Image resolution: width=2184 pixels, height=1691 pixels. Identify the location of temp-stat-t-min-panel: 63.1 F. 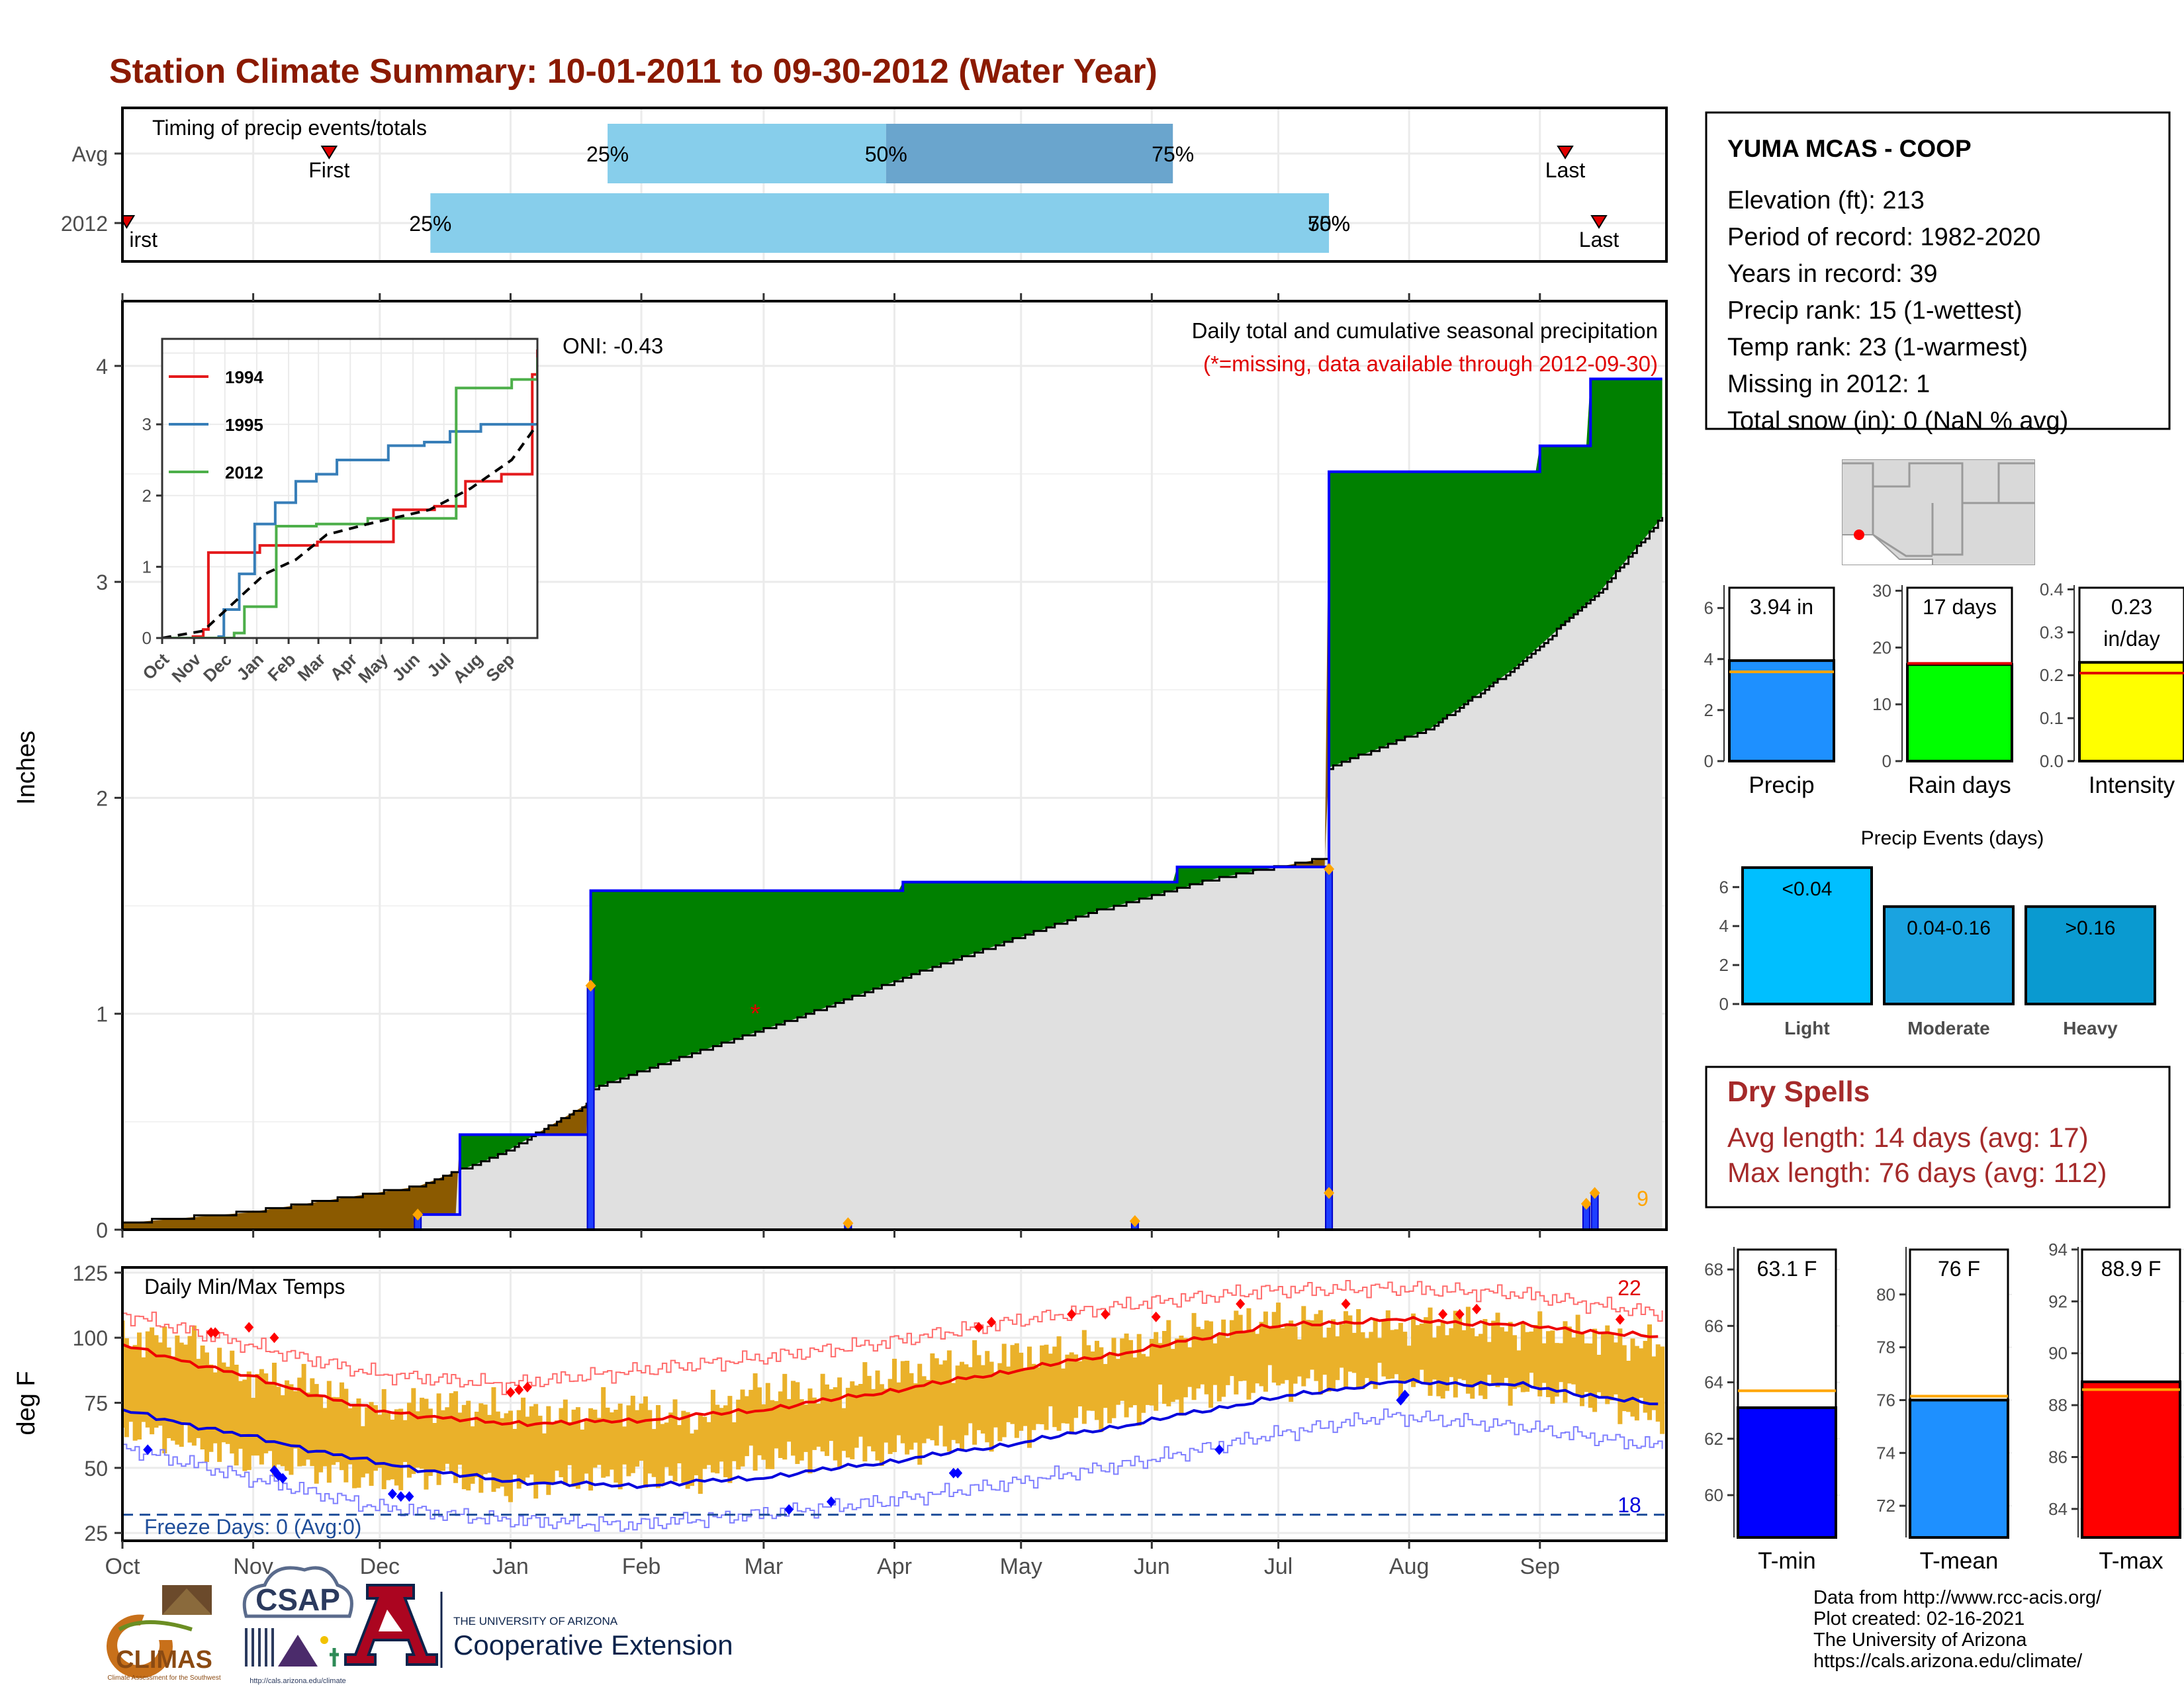
(1787, 1393).